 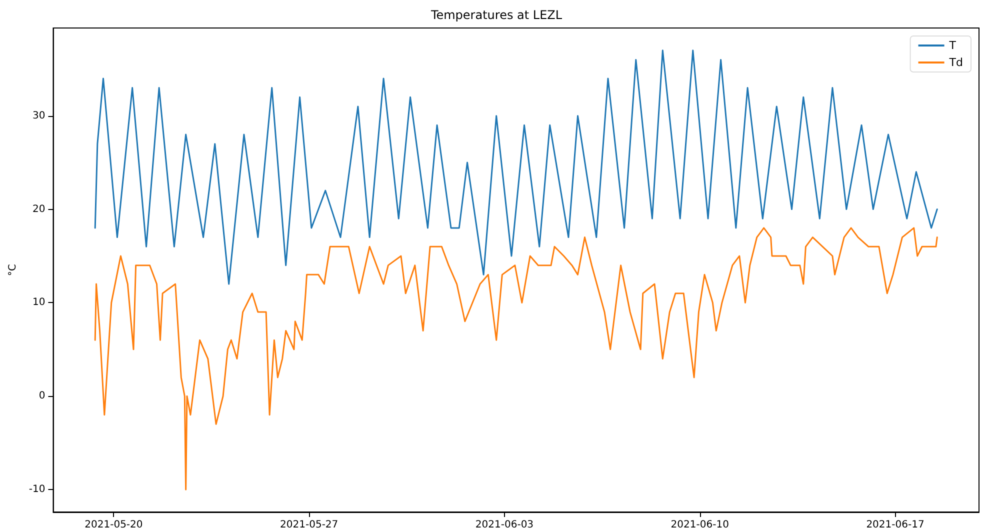 What do you see at coordinates (952, 45) in the screenshot?
I see `legend-label: T` at bounding box center [952, 45].